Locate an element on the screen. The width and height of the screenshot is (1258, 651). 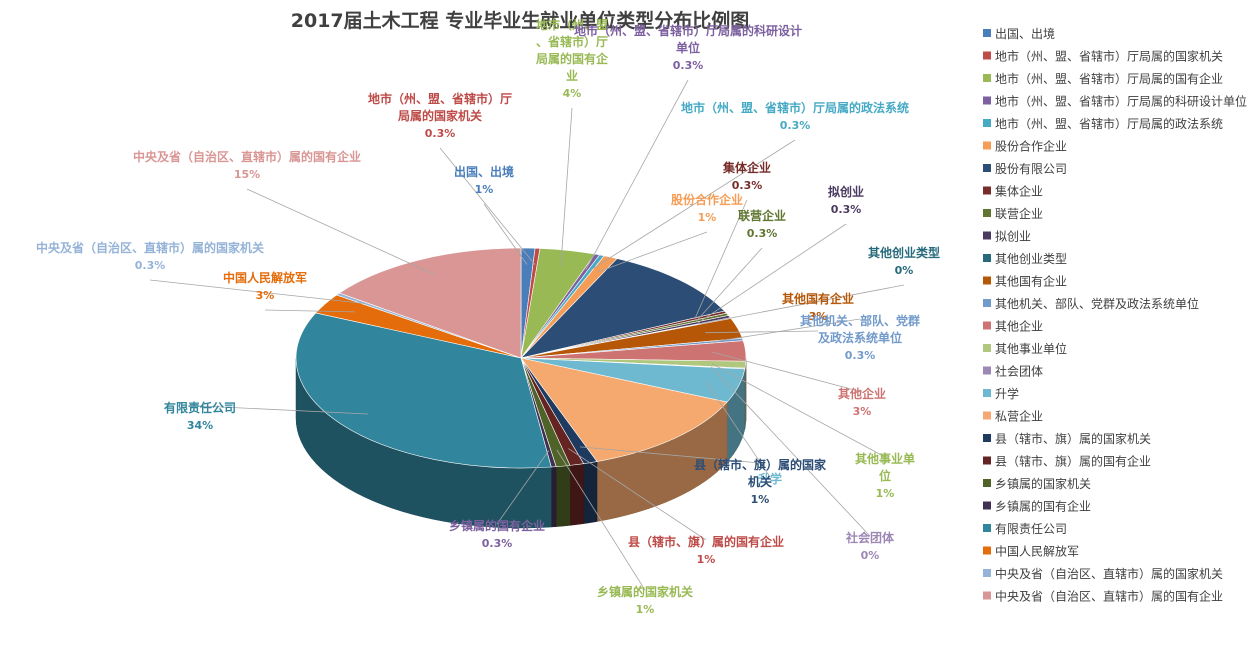
data-label-value-18: 1% is located at coordinates (760, 499).